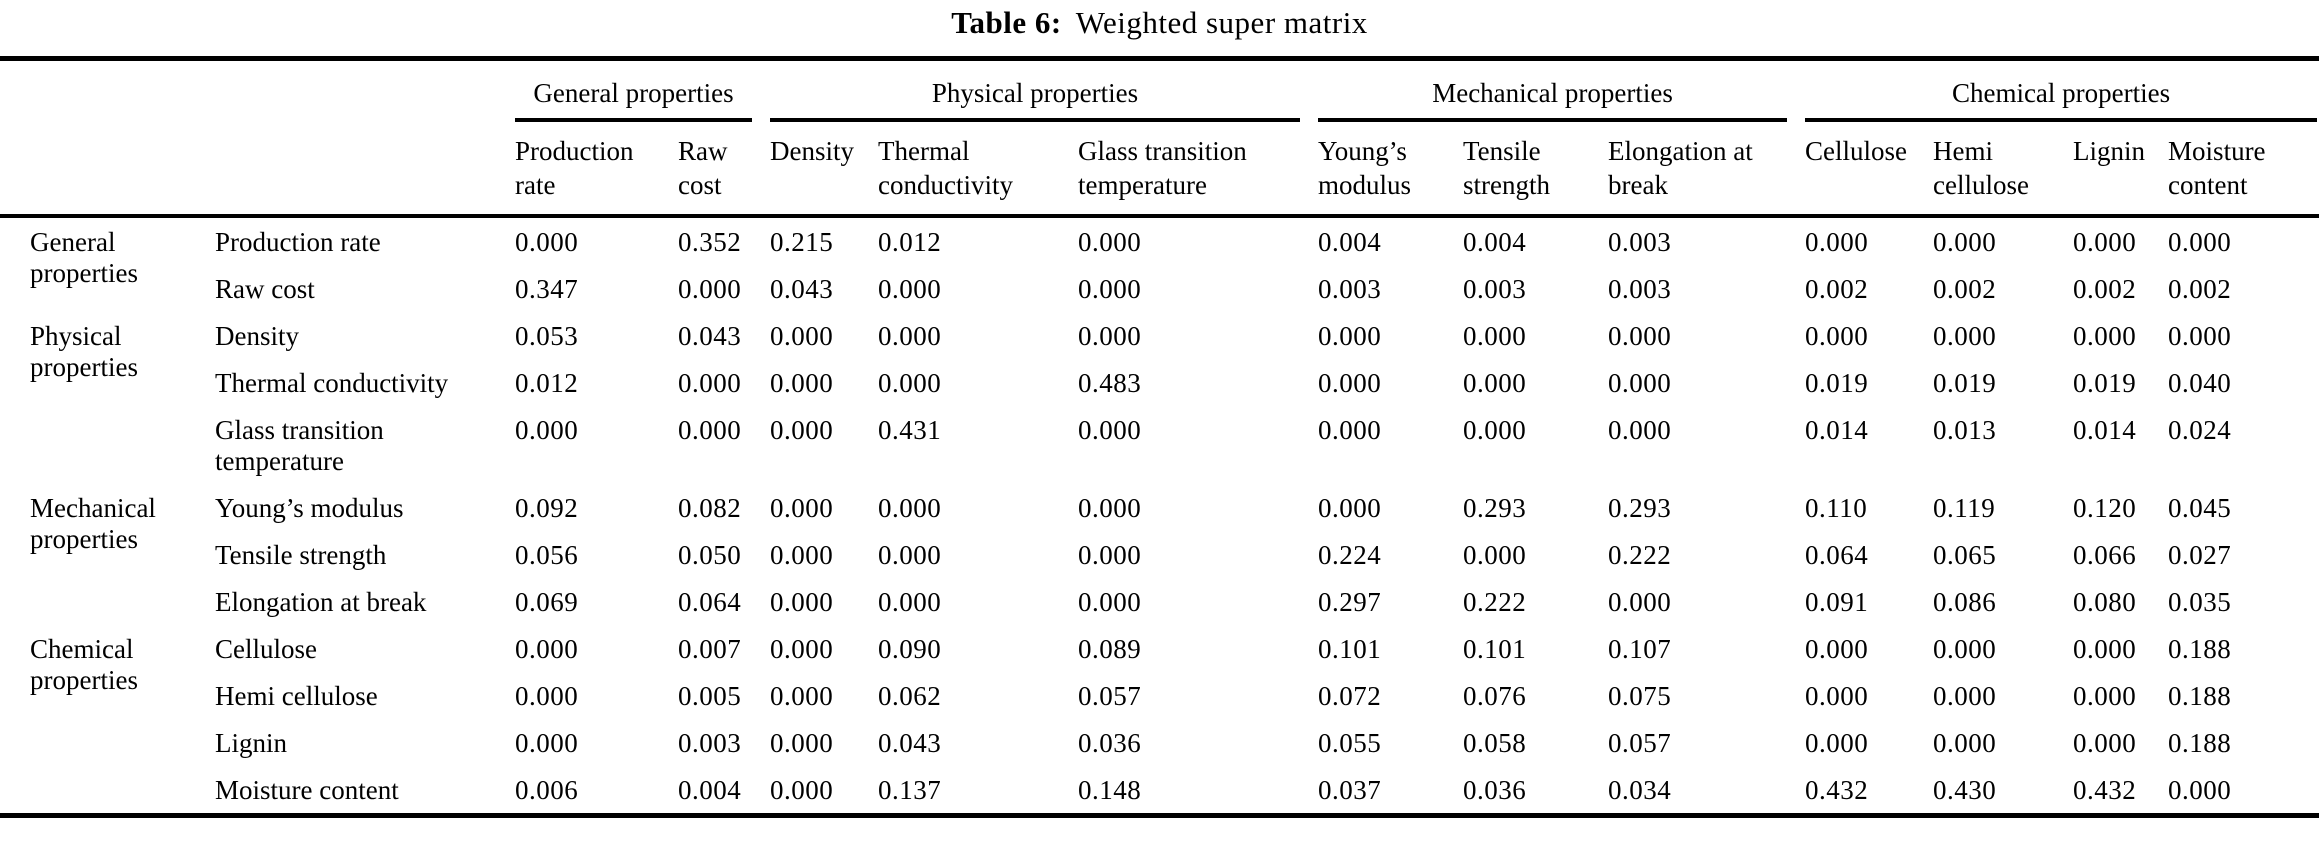  What do you see at coordinates (1350, 555) in the screenshot?
I see `value-cell: 0.224` at bounding box center [1350, 555].